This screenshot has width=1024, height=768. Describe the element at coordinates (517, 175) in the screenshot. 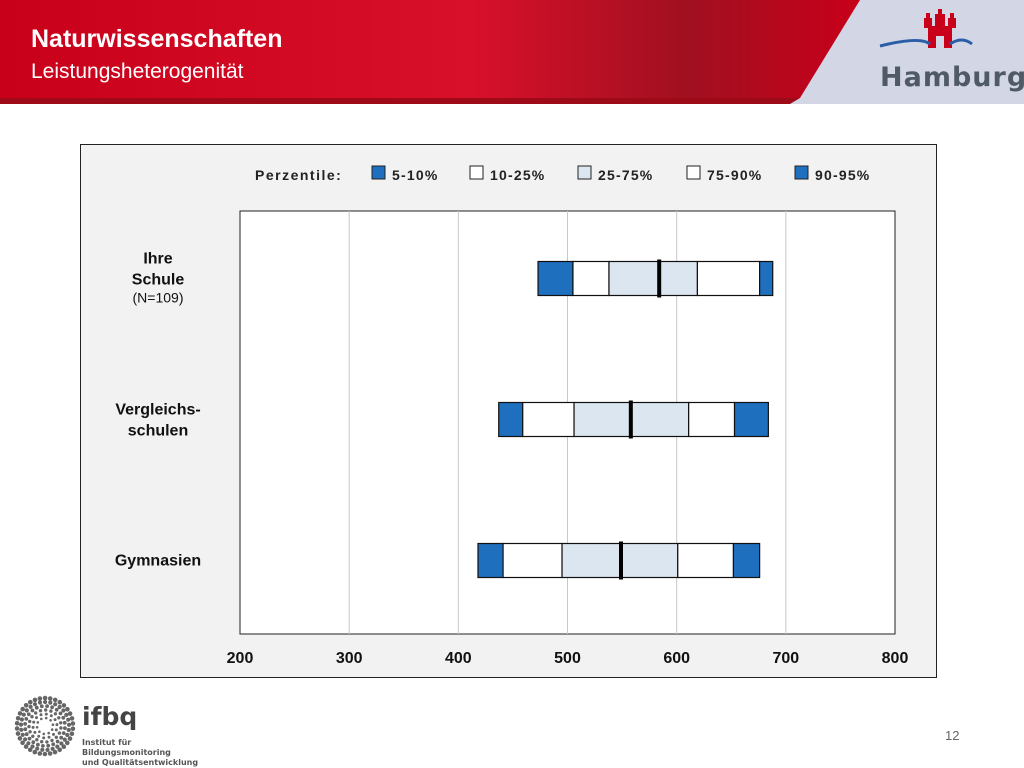

I see `legend-label: 10-25%` at that location.